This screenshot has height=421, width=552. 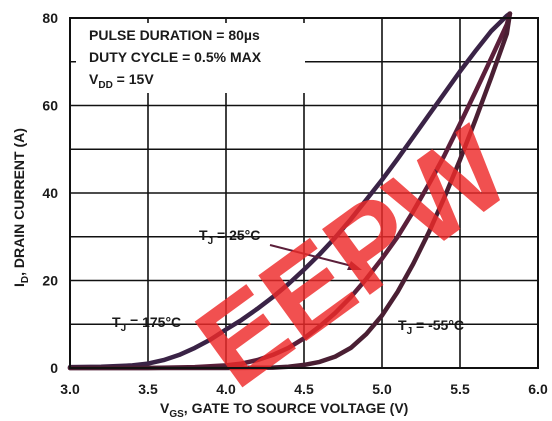 What do you see at coordinates (121, 81) in the screenshot?
I see `condition-vdd: VDD = 15V` at bounding box center [121, 81].